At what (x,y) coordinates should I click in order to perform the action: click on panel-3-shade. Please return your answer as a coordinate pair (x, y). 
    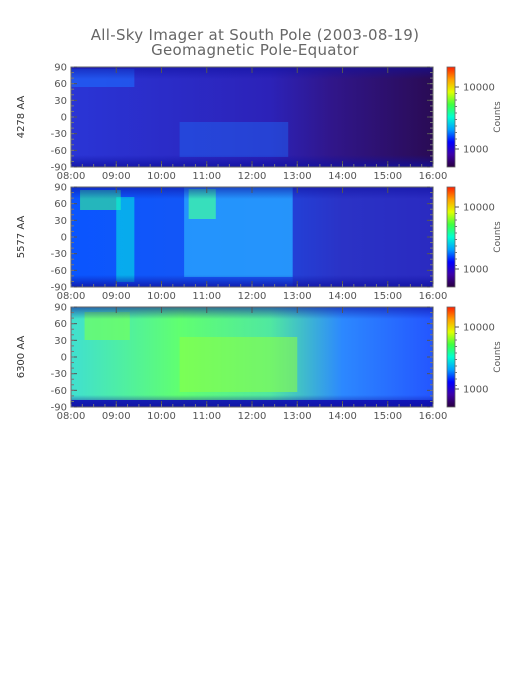
    Looking at the image, I should click on (252, 357).